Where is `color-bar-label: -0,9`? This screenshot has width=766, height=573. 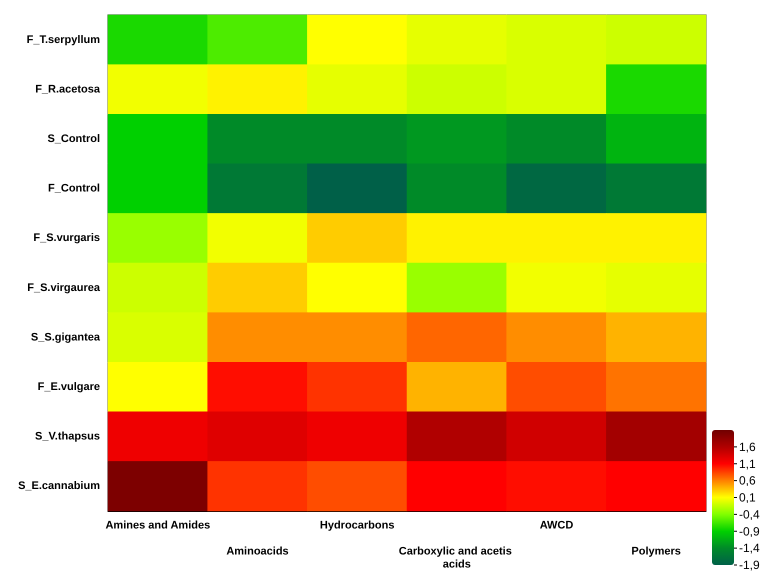 color-bar-label: -0,9 is located at coordinates (749, 531).